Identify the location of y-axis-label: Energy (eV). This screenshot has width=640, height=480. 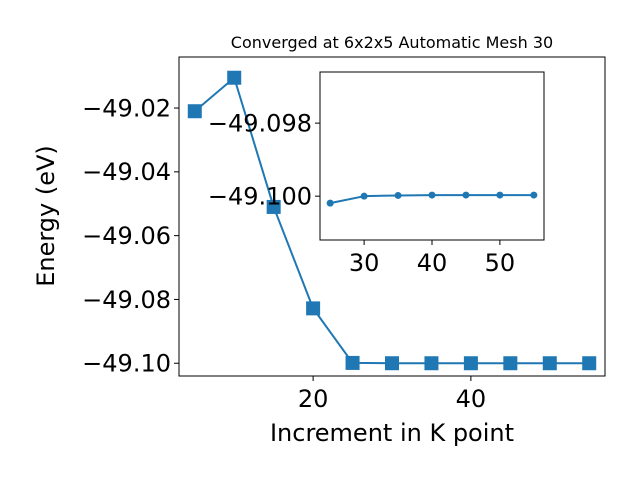
(46, 216).